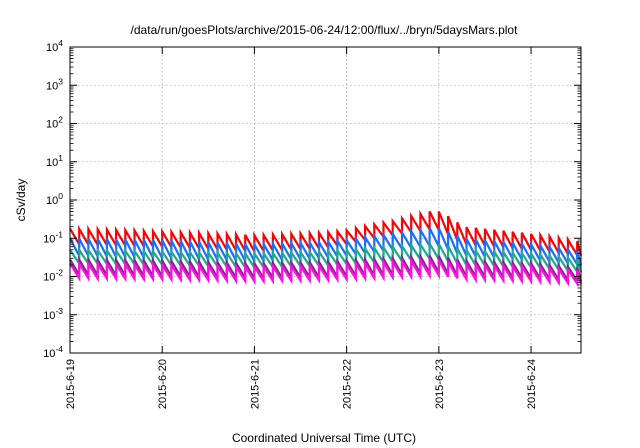  Describe the element at coordinates (348, 384) in the screenshot. I see `x-tick-label: 2015-6-22` at that location.